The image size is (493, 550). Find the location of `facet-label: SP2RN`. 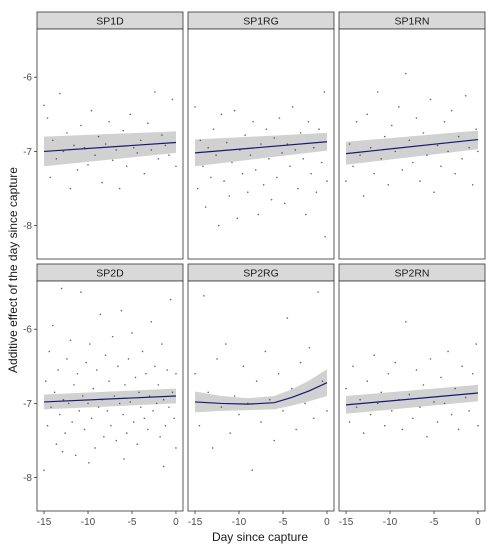

facet-label: SP2RN is located at coordinates (411, 274).